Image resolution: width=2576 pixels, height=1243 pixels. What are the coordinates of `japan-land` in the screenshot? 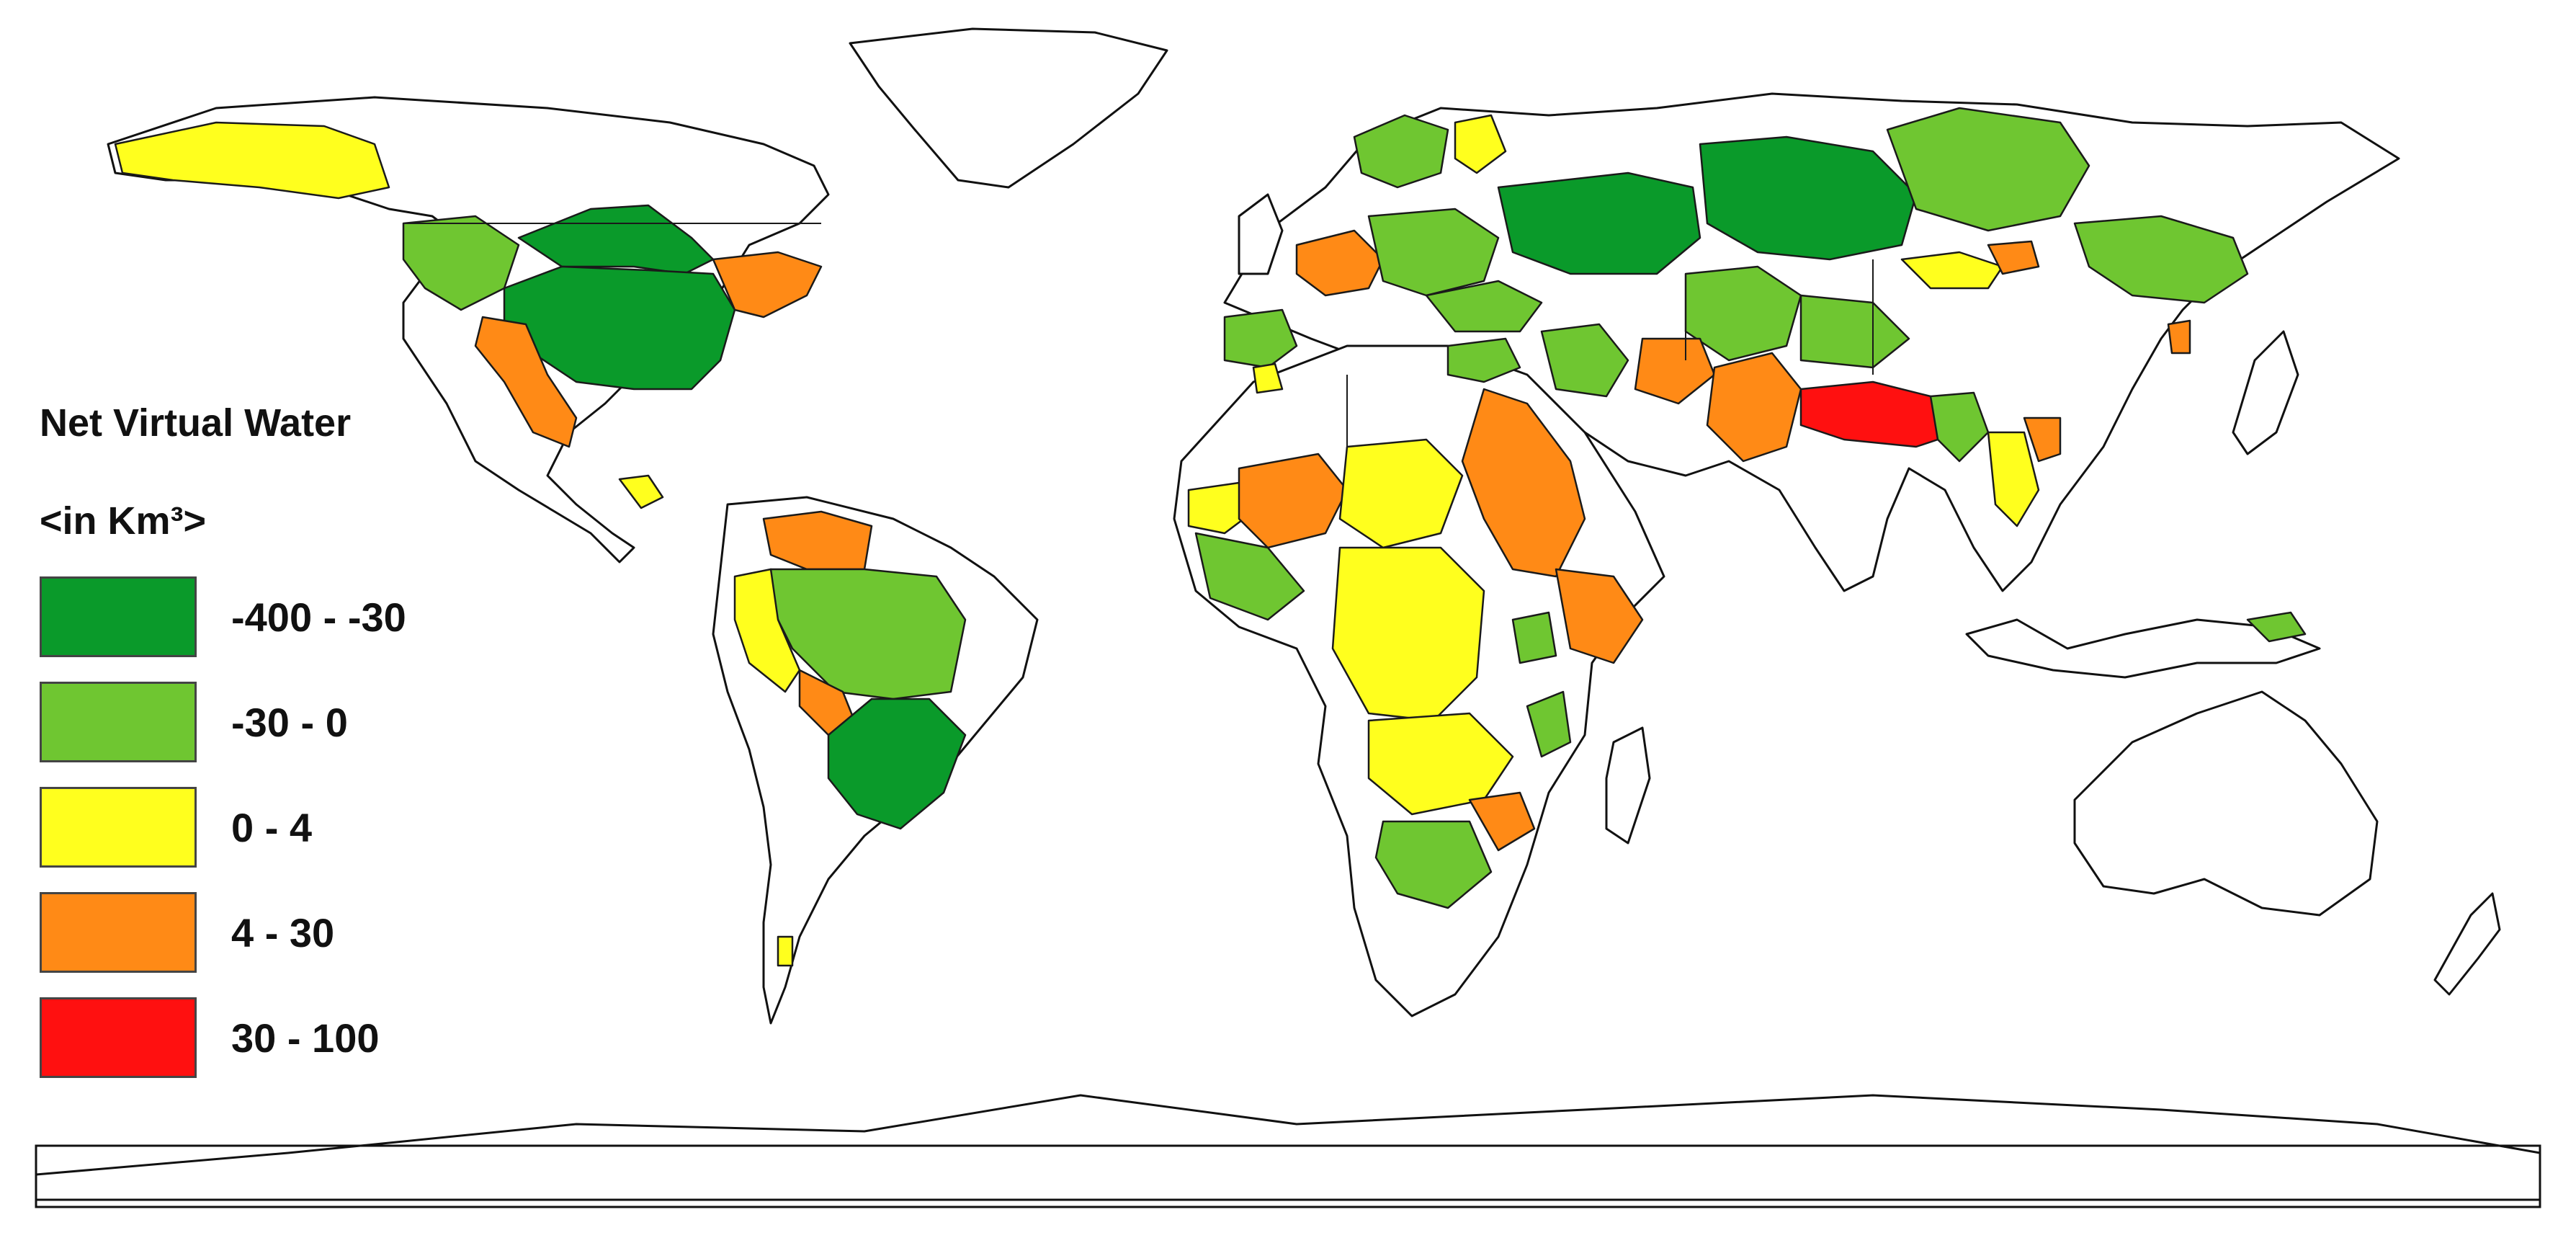 It's located at (2265, 392).